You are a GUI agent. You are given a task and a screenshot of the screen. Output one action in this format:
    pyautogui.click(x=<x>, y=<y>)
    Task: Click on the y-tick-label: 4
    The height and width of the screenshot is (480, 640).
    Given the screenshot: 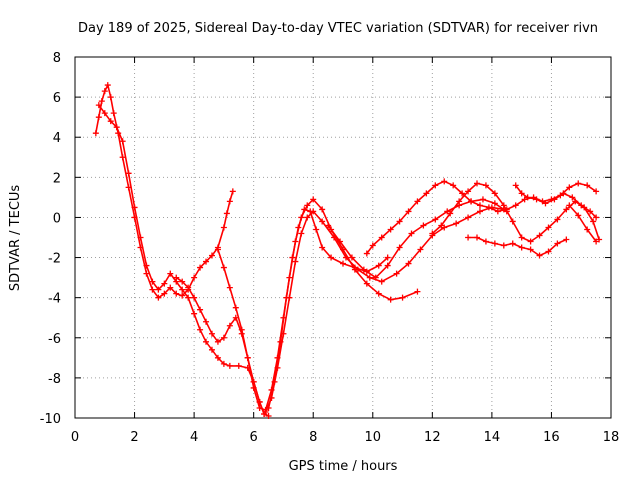 What is the action you would take?
    pyautogui.click(x=57, y=138)
    